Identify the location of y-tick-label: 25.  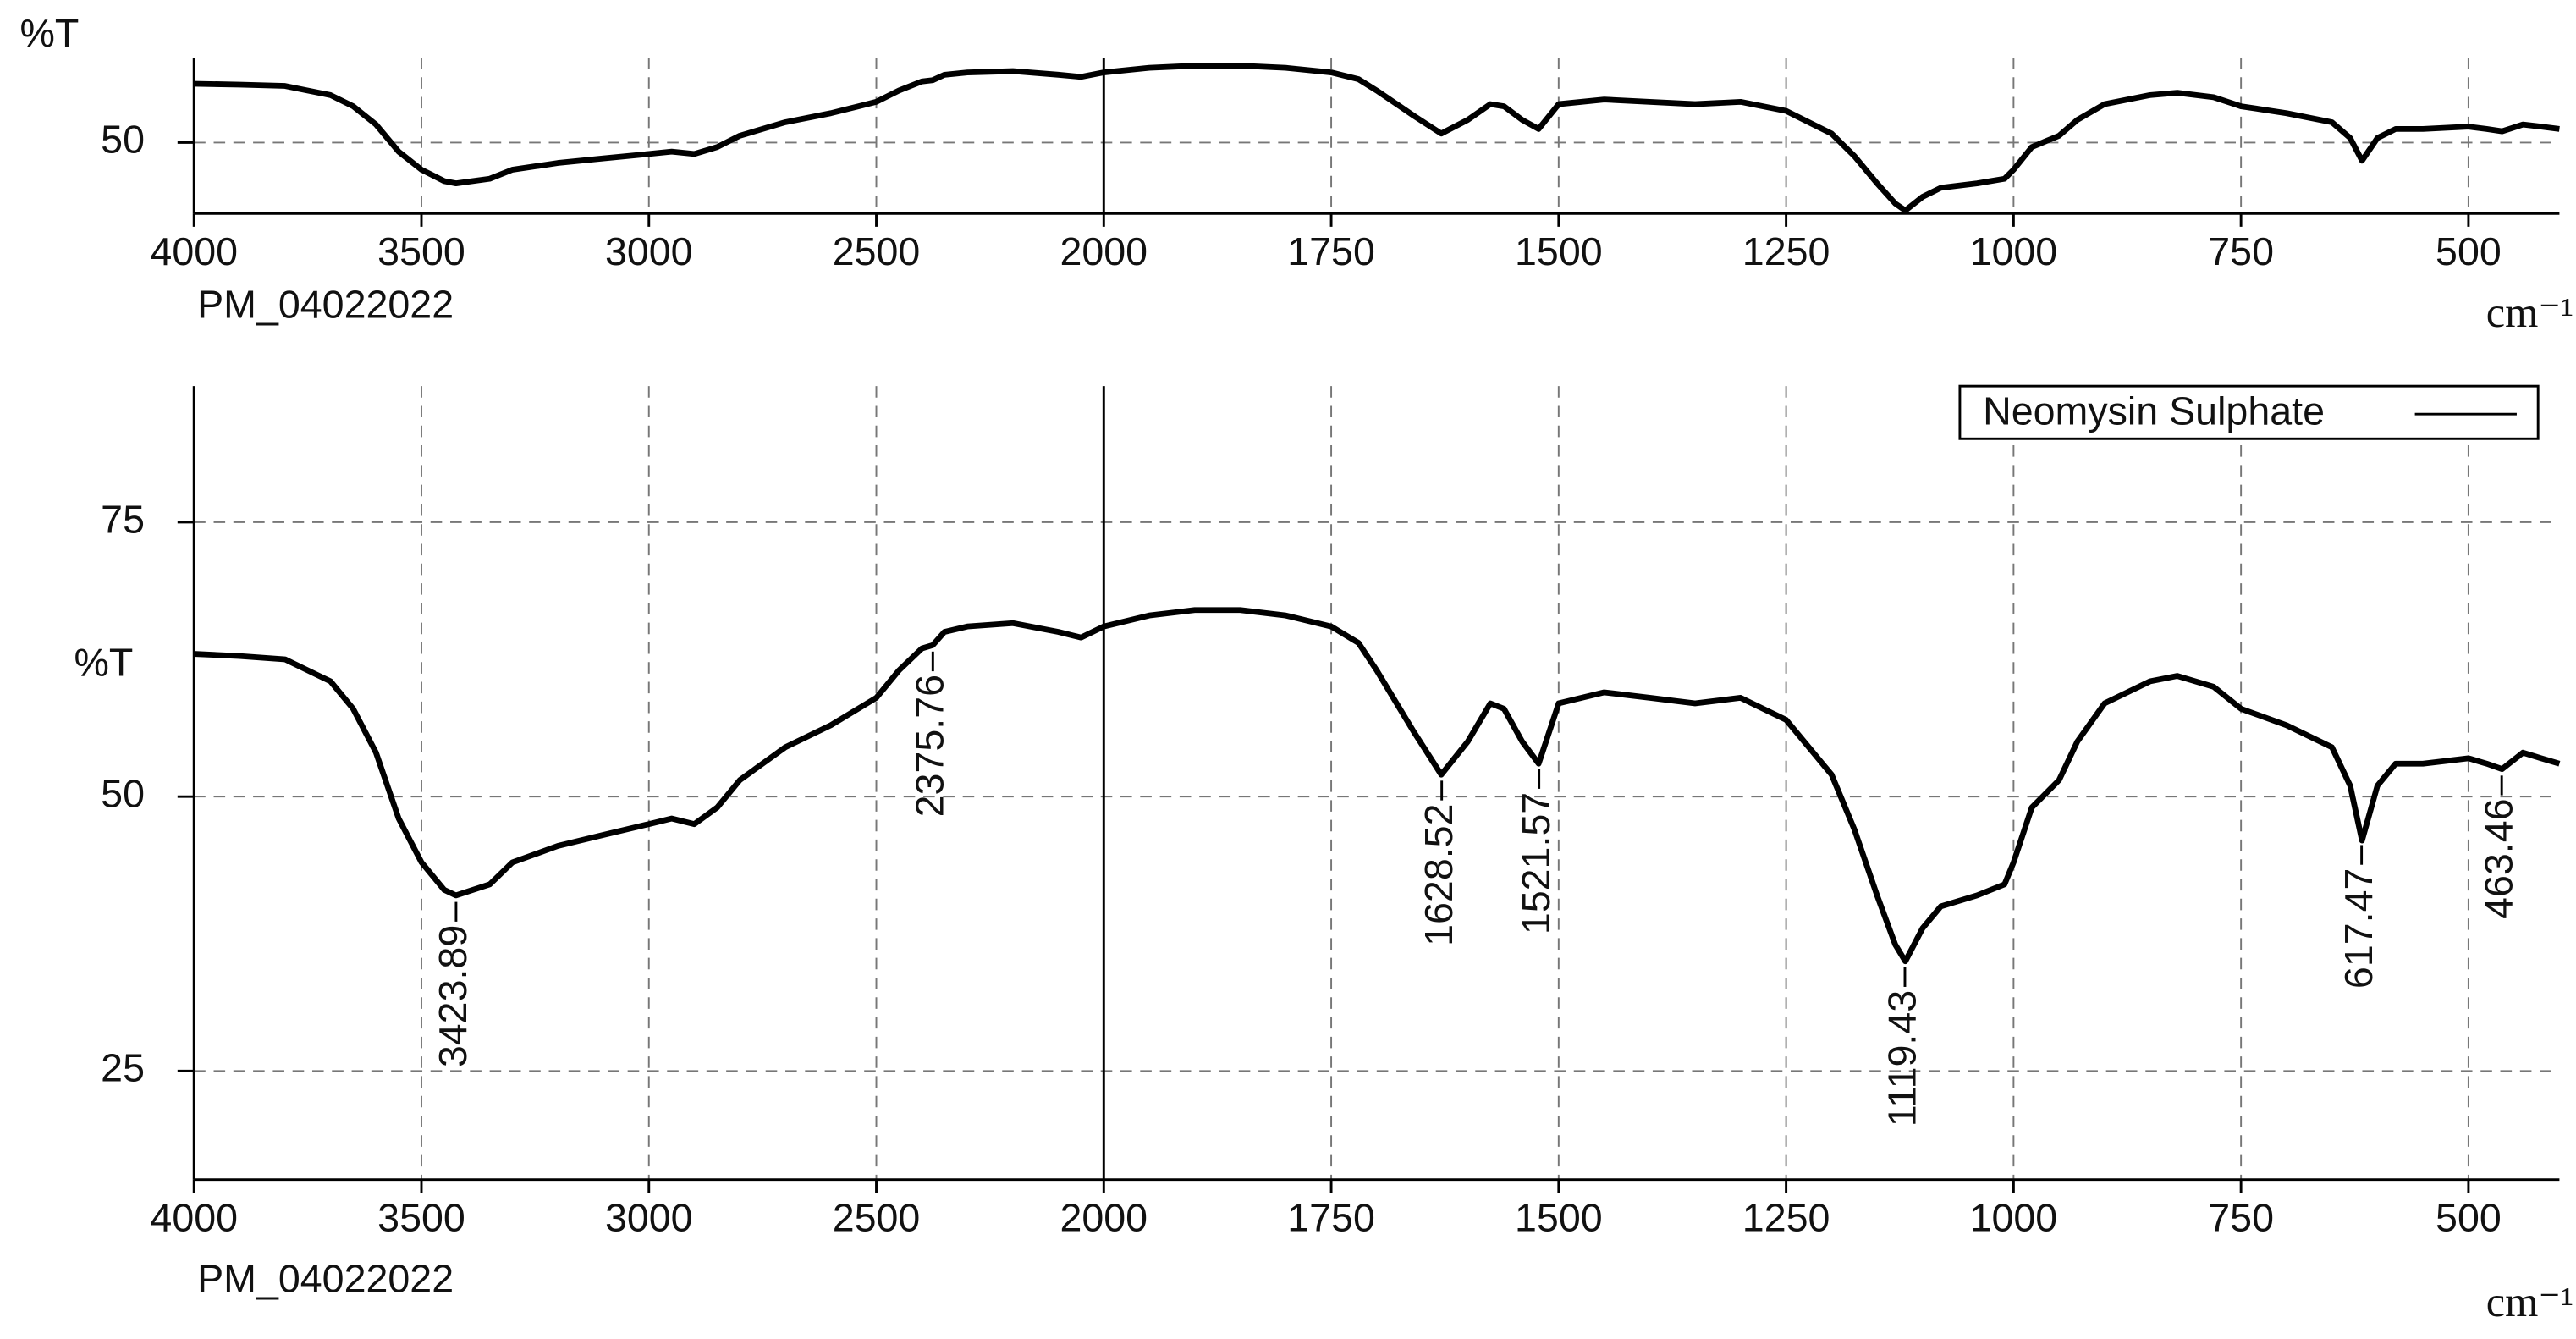
(123, 1068).